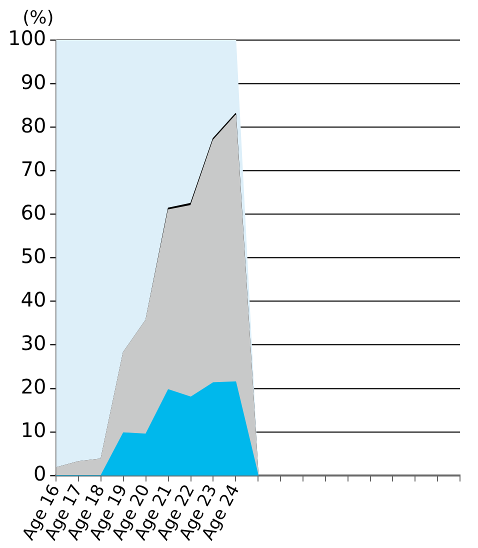 This screenshot has width=478, height=548. What do you see at coordinates (33, 343) in the screenshot?
I see `y-tick-label: 30` at bounding box center [33, 343].